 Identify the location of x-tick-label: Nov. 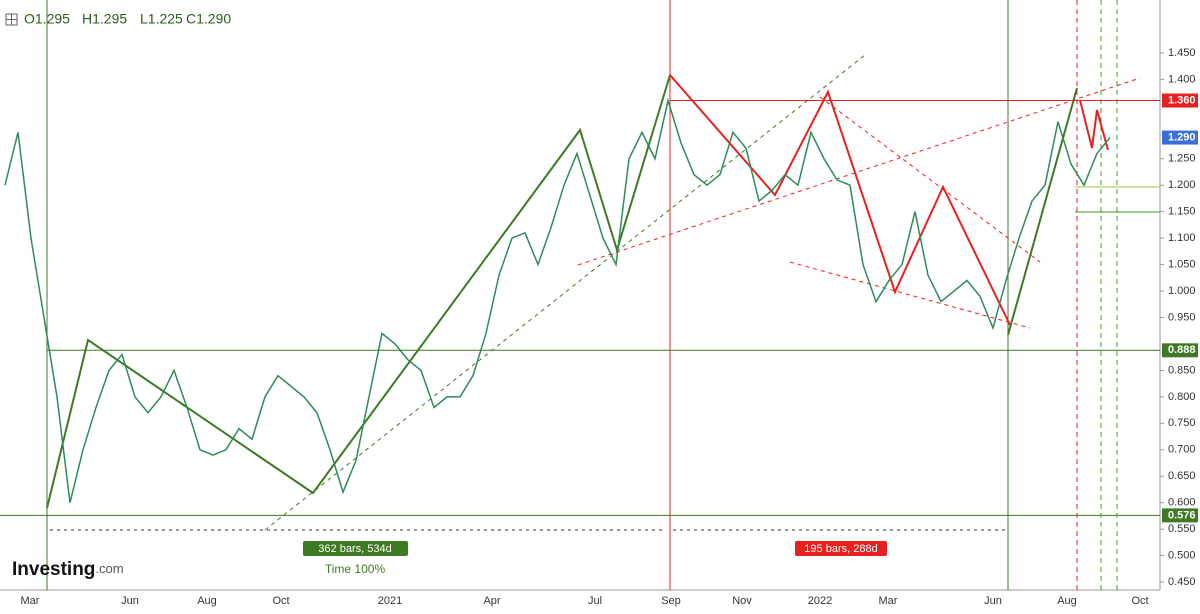
(742, 601).